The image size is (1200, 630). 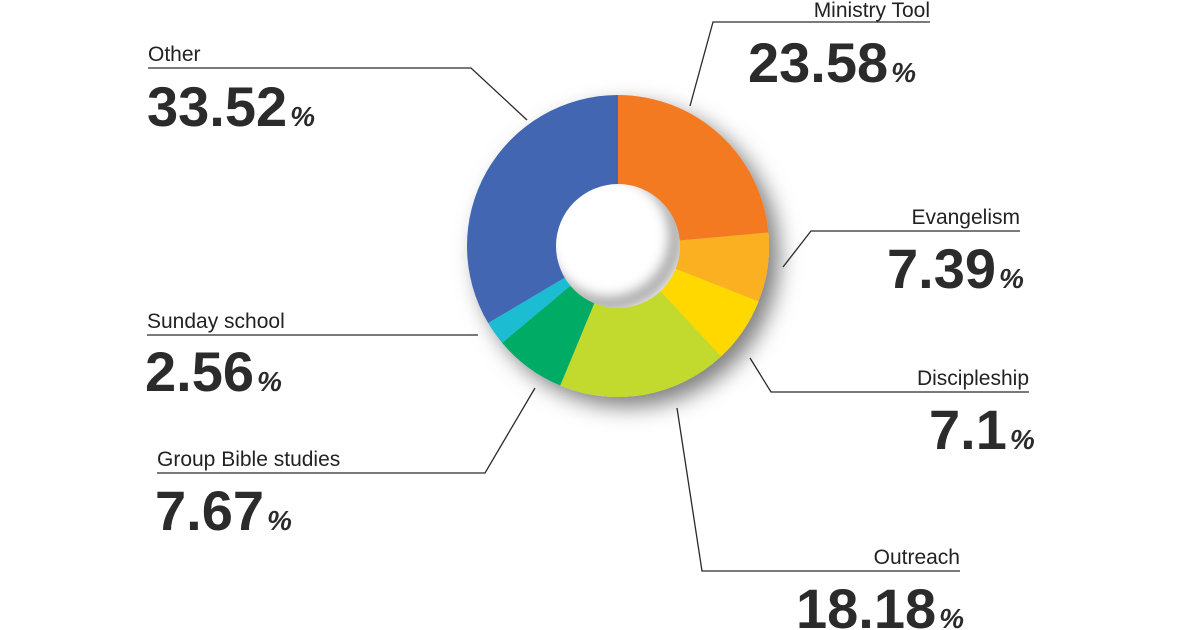 I want to click on value-label-ministry-tool: 23.58%, so click(x=832, y=62).